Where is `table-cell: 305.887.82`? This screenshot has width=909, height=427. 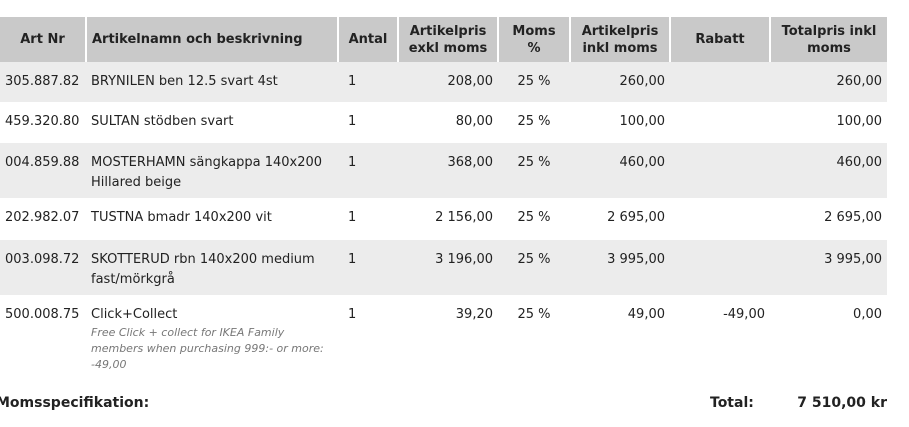
table-cell: 305.887.82 is located at coordinates (43, 82).